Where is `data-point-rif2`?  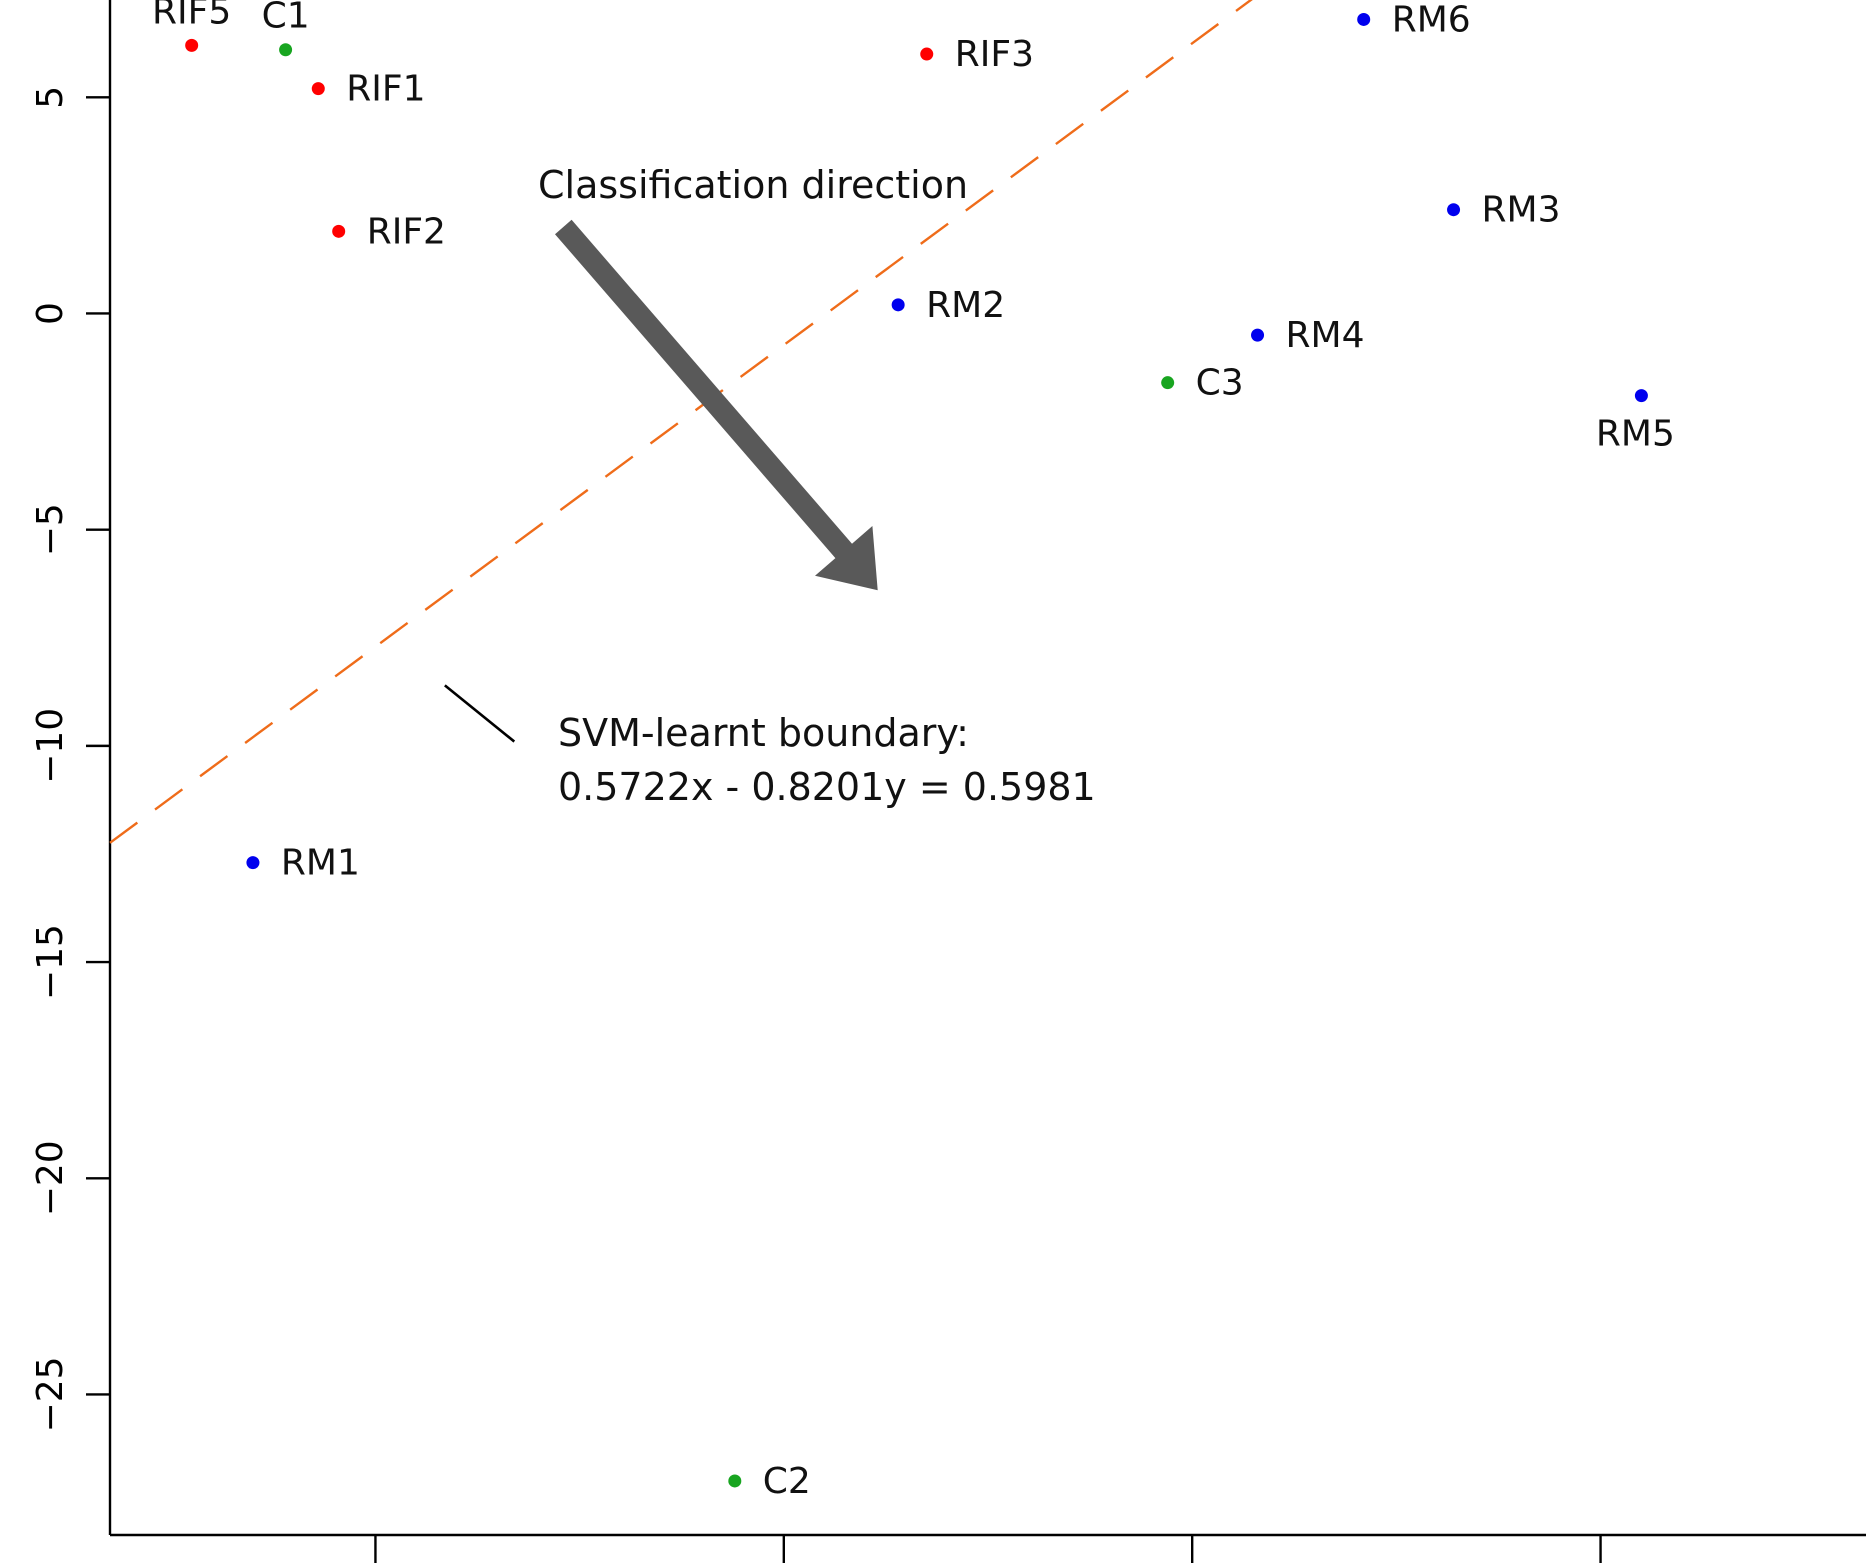
data-point-rif2 is located at coordinates (339, 231).